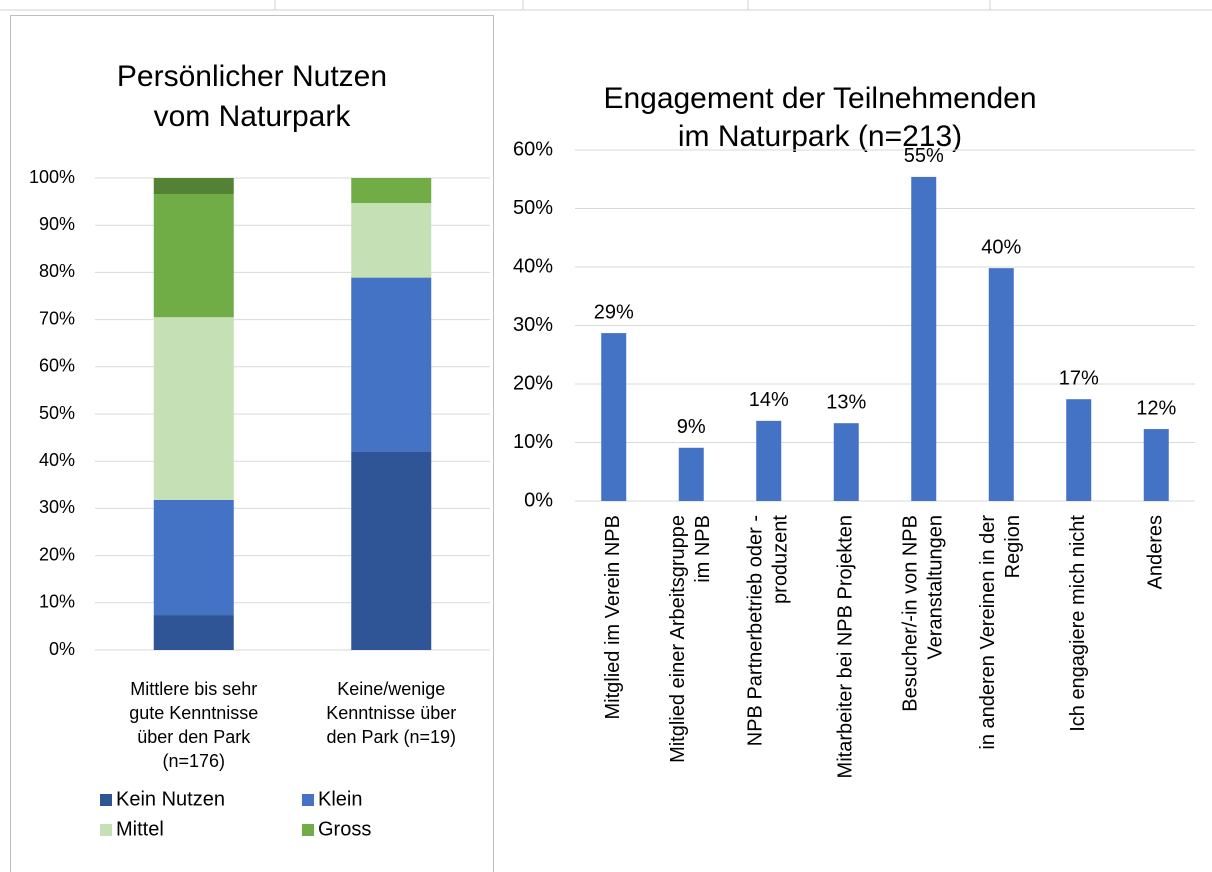  What do you see at coordinates (52, 177) in the screenshot?
I see `y-tick-label: 100%` at bounding box center [52, 177].